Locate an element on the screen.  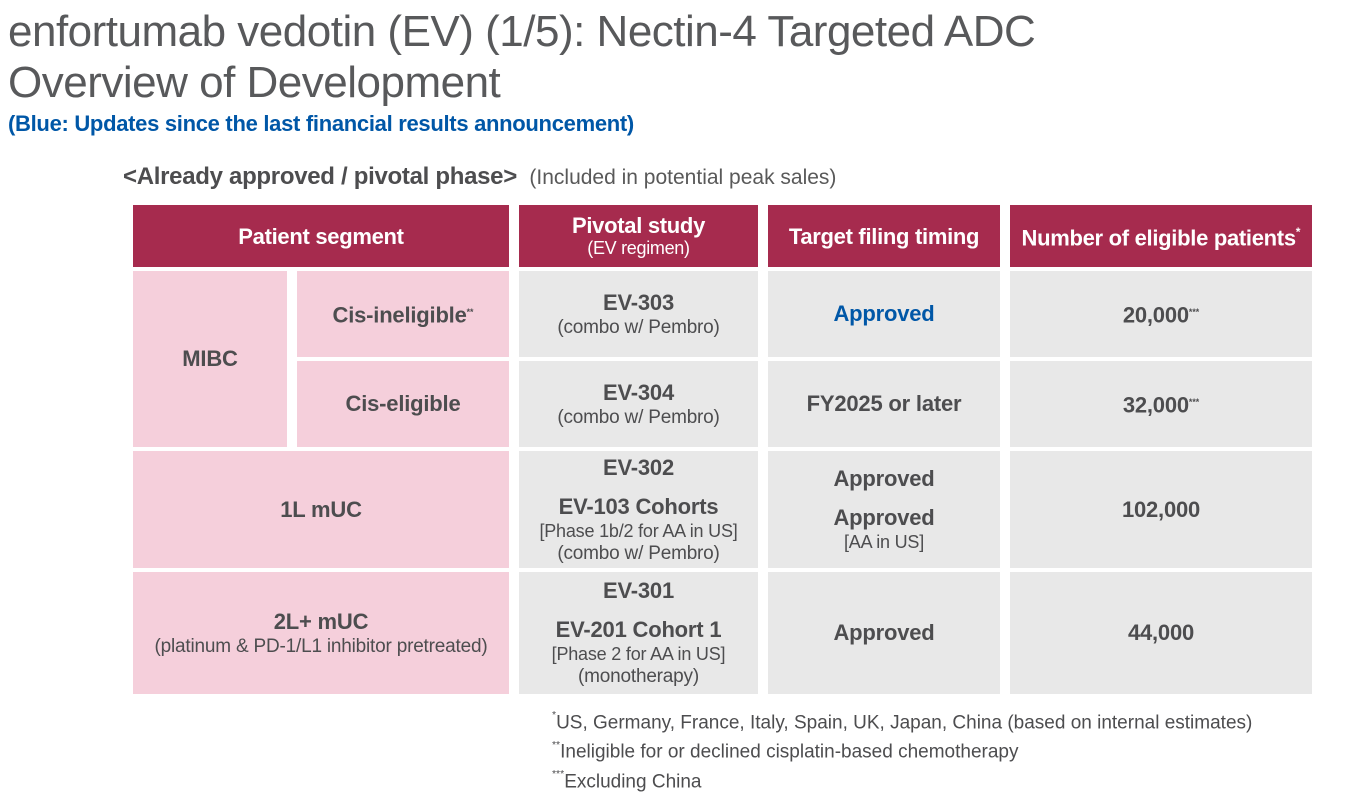
patients-count: 102,000 is located at coordinates (1161, 509).